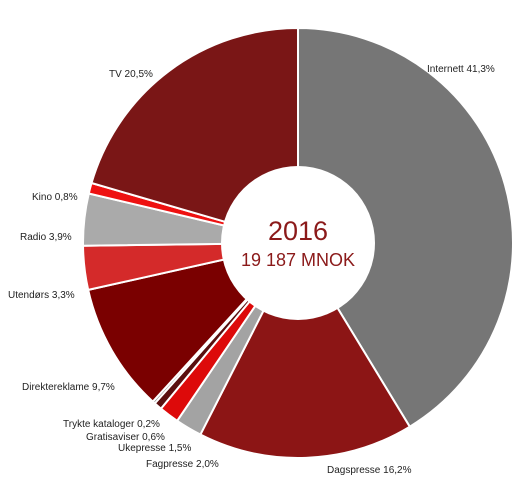 This screenshot has width=529, height=479. What do you see at coordinates (125, 437) in the screenshot?
I see `slice-label-gratisaviser: Gratisaviser 0,6%` at bounding box center [125, 437].